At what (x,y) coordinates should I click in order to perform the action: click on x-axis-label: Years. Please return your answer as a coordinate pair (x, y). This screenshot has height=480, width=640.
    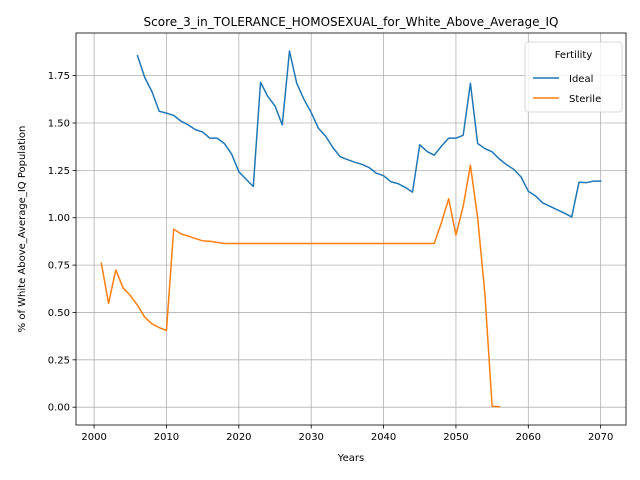
    Looking at the image, I should click on (350, 458).